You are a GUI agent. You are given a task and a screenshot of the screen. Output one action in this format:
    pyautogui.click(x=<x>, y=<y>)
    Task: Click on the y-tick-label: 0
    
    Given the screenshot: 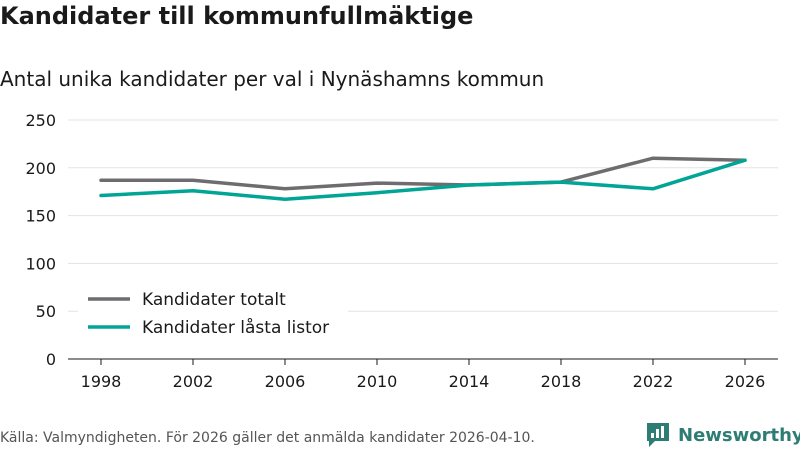 What is the action you would take?
    pyautogui.click(x=51, y=359)
    